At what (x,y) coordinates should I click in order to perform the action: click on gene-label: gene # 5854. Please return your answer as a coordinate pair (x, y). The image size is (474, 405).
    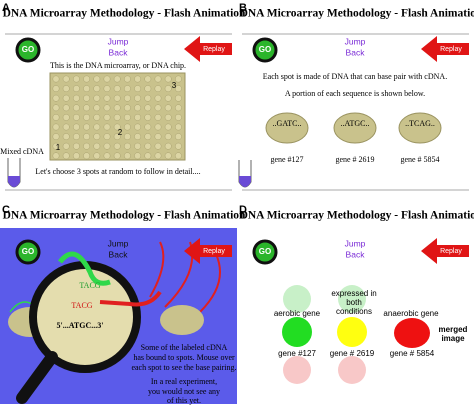
    Looking at the image, I should click on (419, 159).